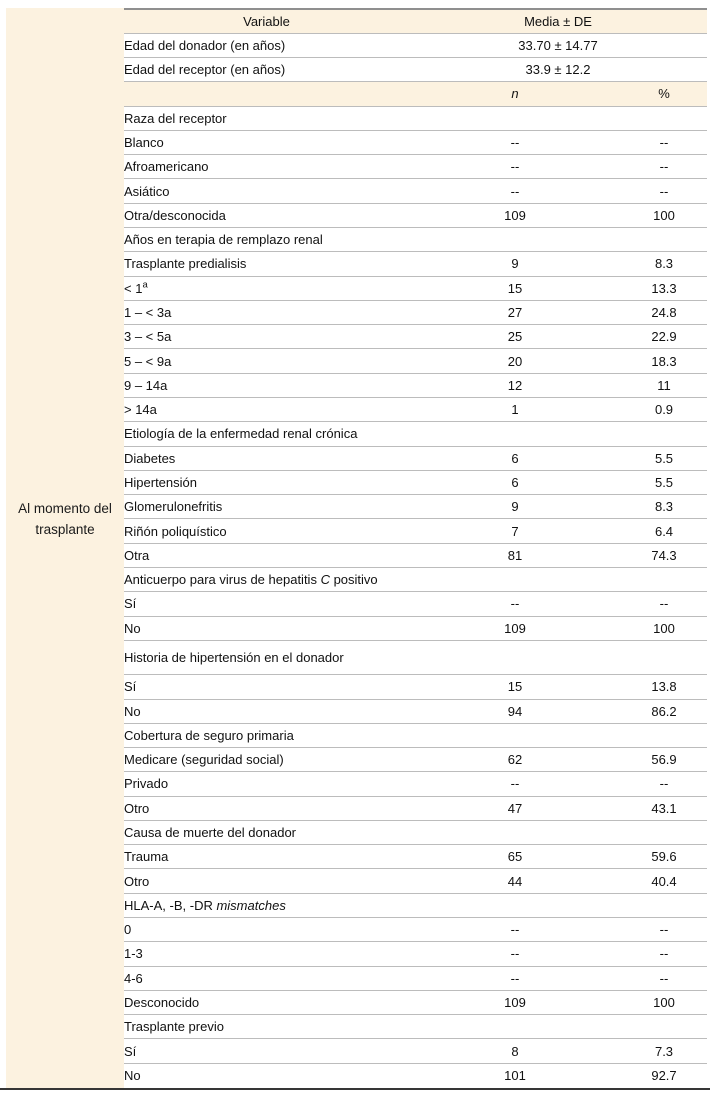 The image size is (710, 1098). What do you see at coordinates (266, 143) in the screenshot?
I see `variable-cell: Blanco` at bounding box center [266, 143].